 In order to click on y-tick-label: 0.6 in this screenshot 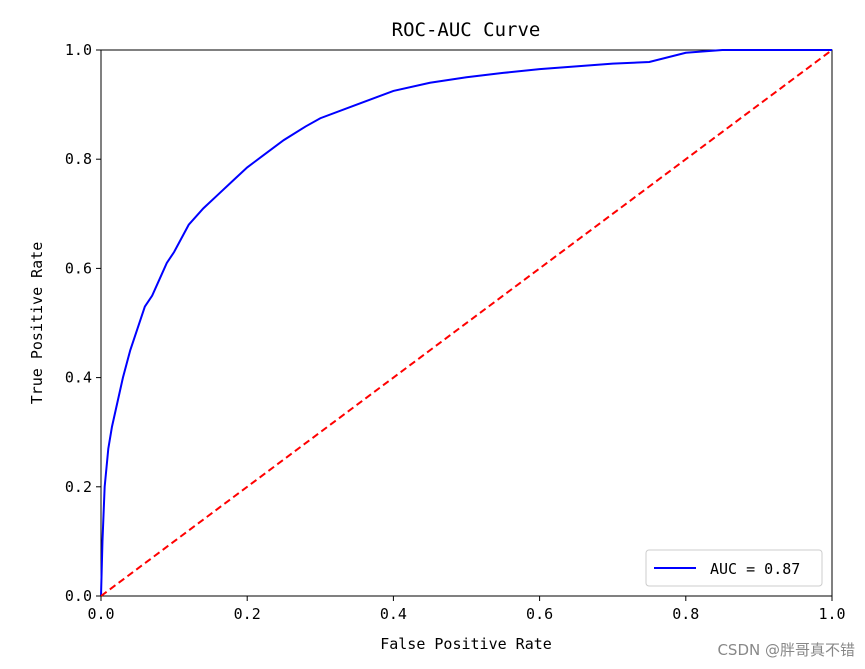, I will do `click(78, 268)`.